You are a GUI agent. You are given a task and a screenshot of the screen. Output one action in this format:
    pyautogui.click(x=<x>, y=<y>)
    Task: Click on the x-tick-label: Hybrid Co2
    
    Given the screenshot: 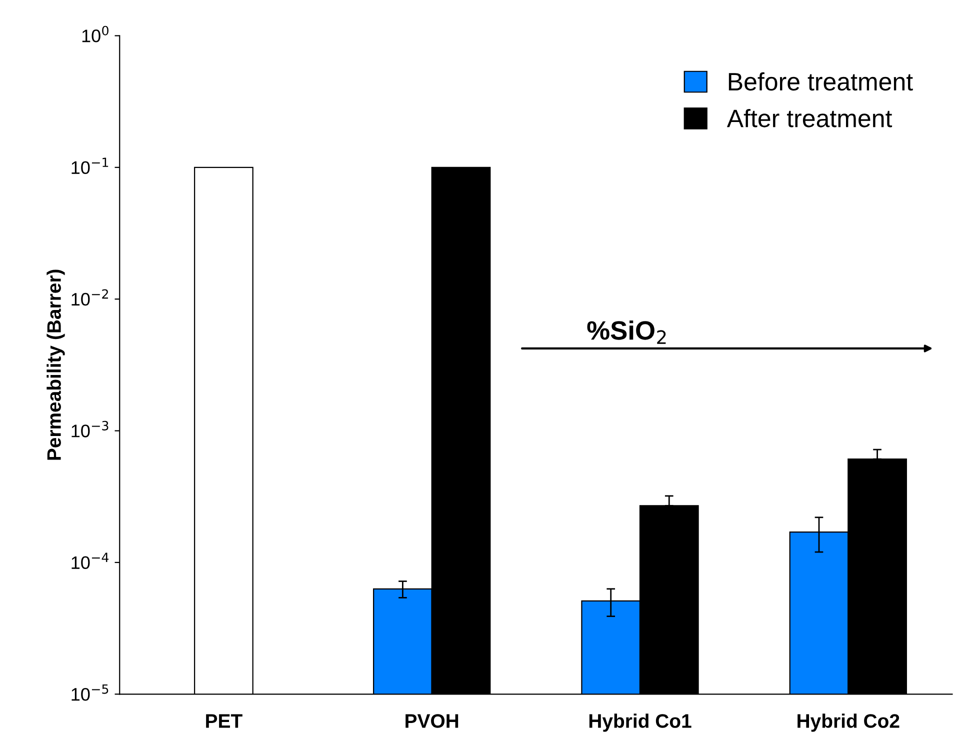 What is the action you would take?
    pyautogui.click(x=849, y=723)
    